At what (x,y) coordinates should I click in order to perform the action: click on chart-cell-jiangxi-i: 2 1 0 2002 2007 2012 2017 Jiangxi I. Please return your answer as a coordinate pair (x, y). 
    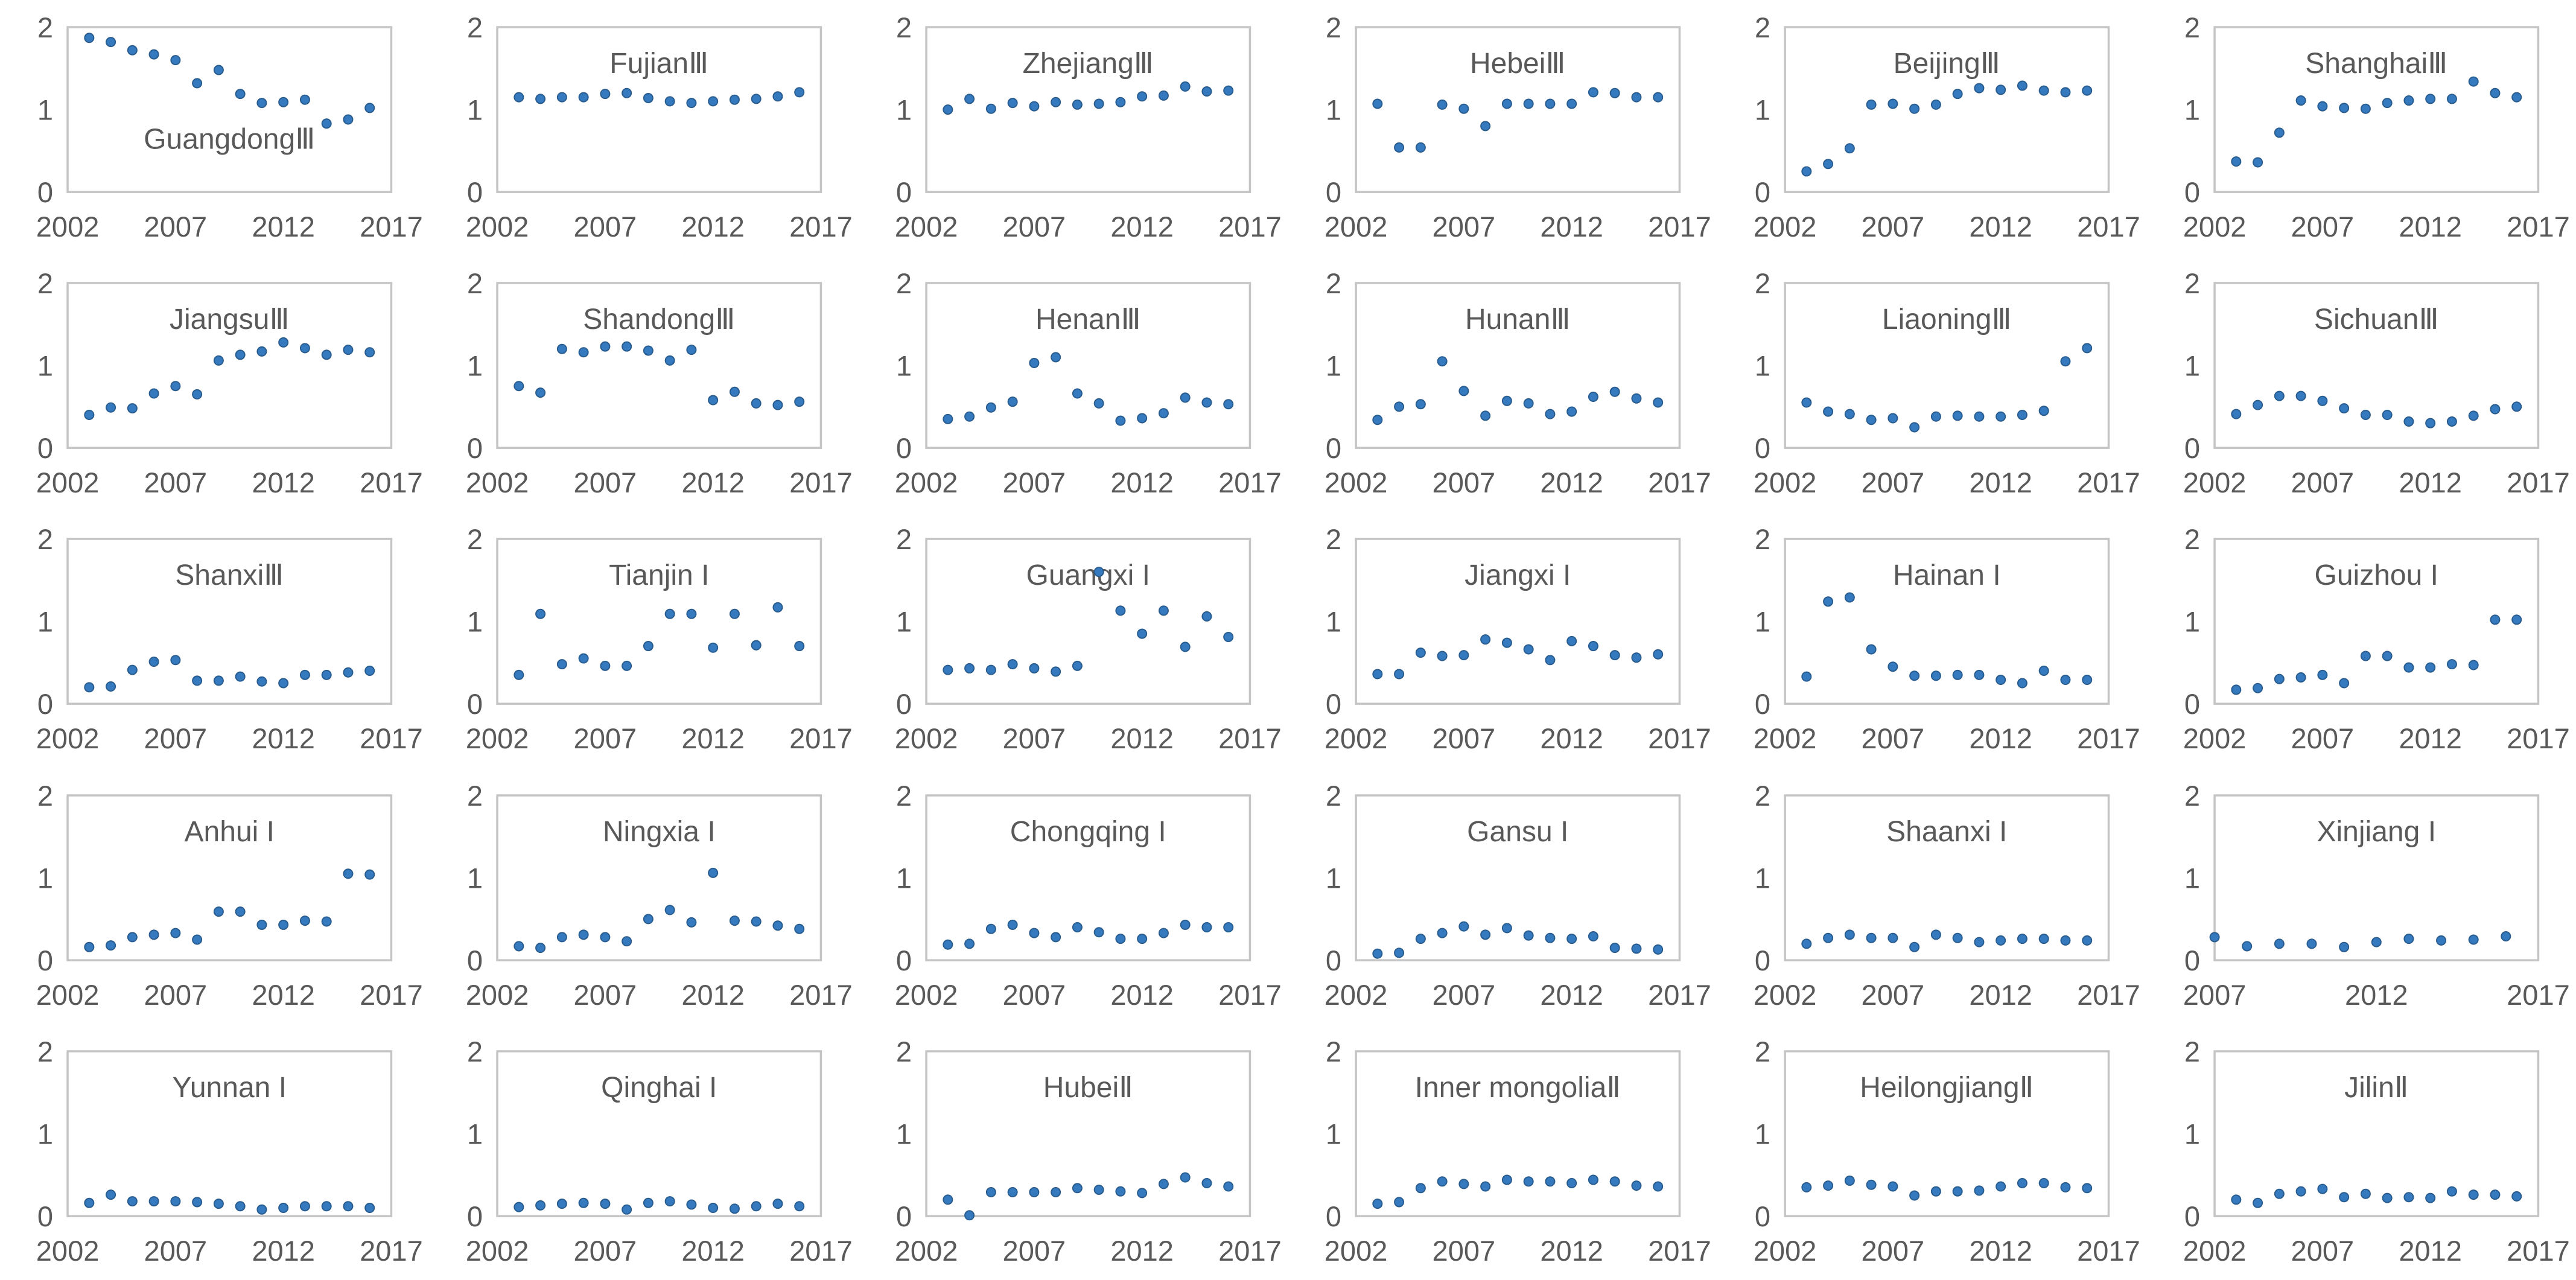
    Looking at the image, I should click on (1503, 640).